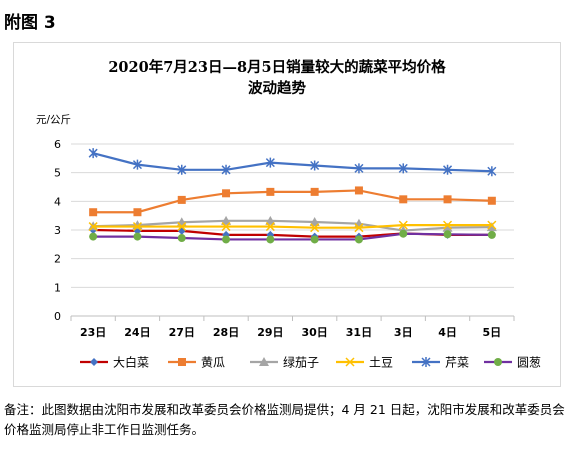  I want to click on y-tick-label: 6, so click(57, 144).